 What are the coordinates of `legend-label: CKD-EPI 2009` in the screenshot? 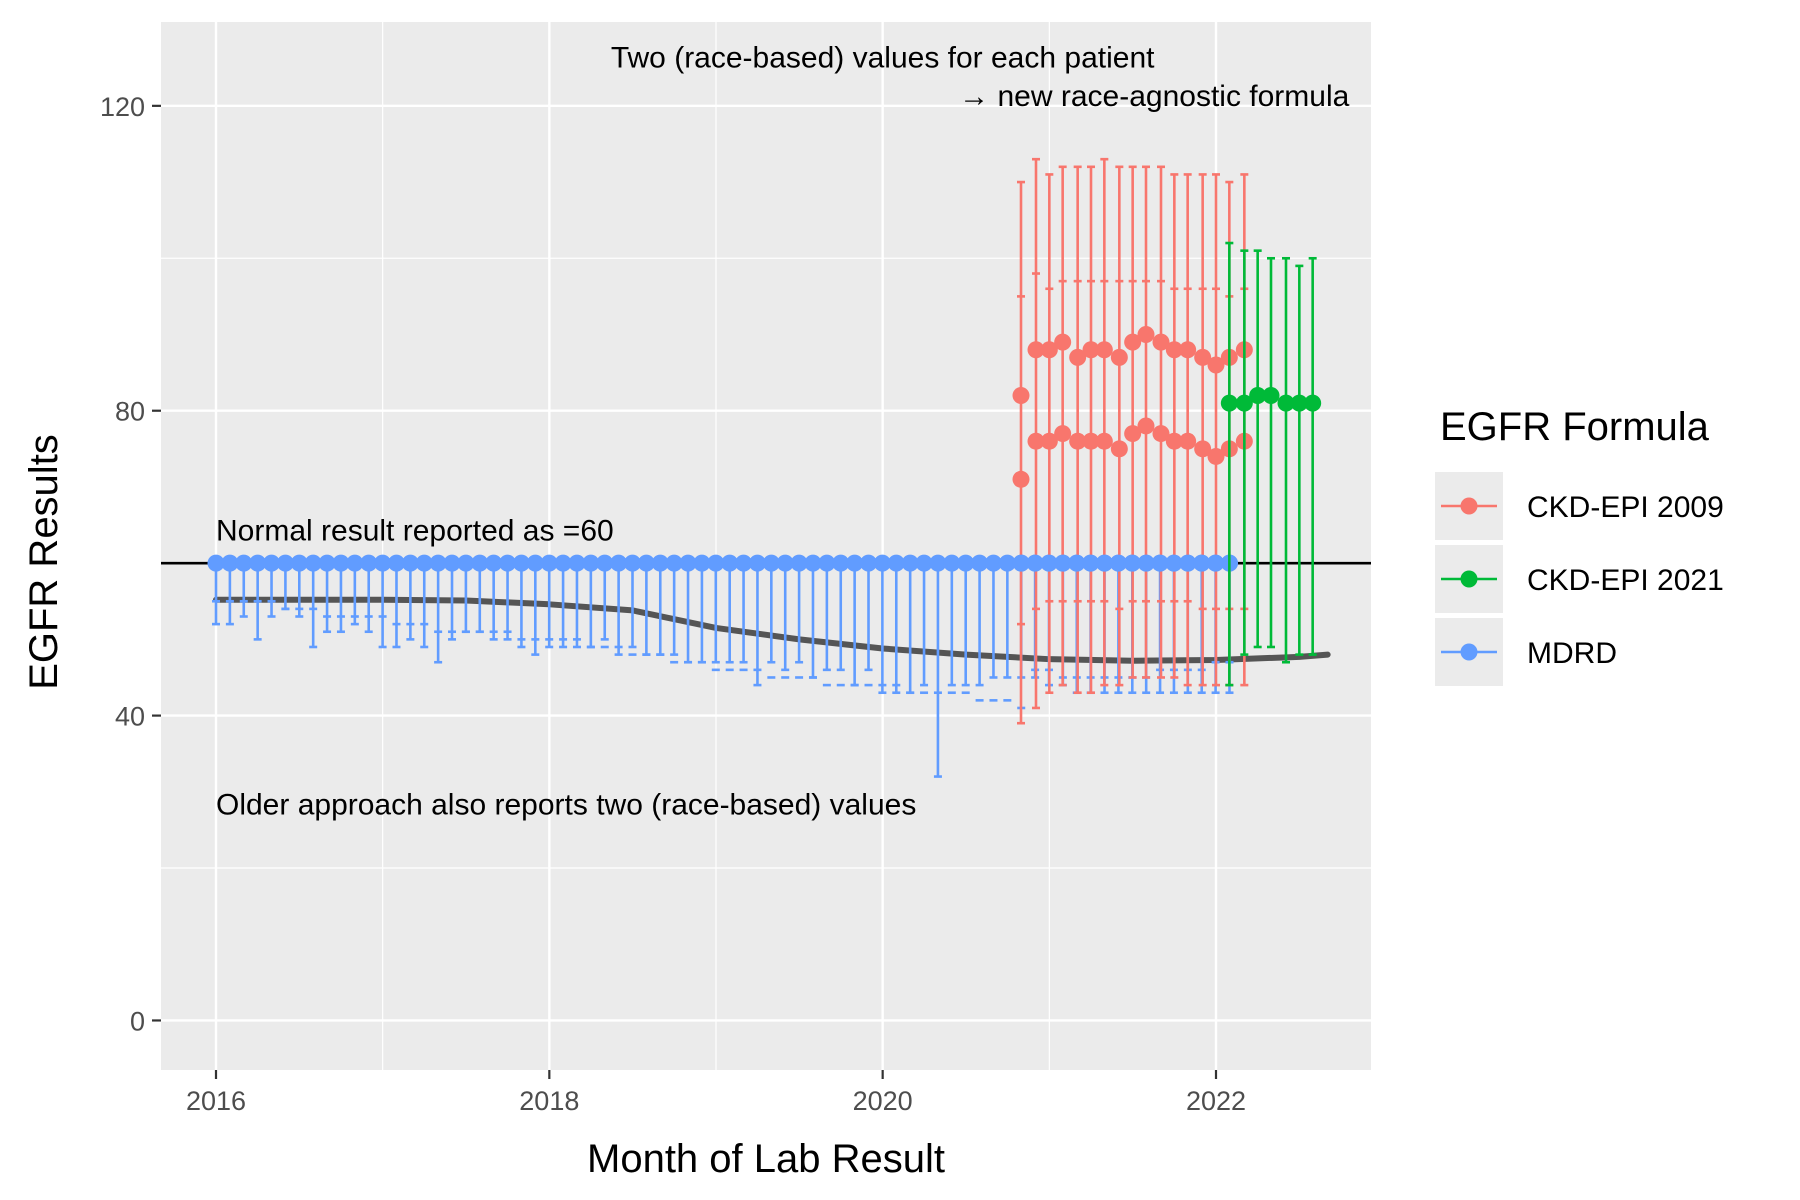 It's located at (1625, 507).